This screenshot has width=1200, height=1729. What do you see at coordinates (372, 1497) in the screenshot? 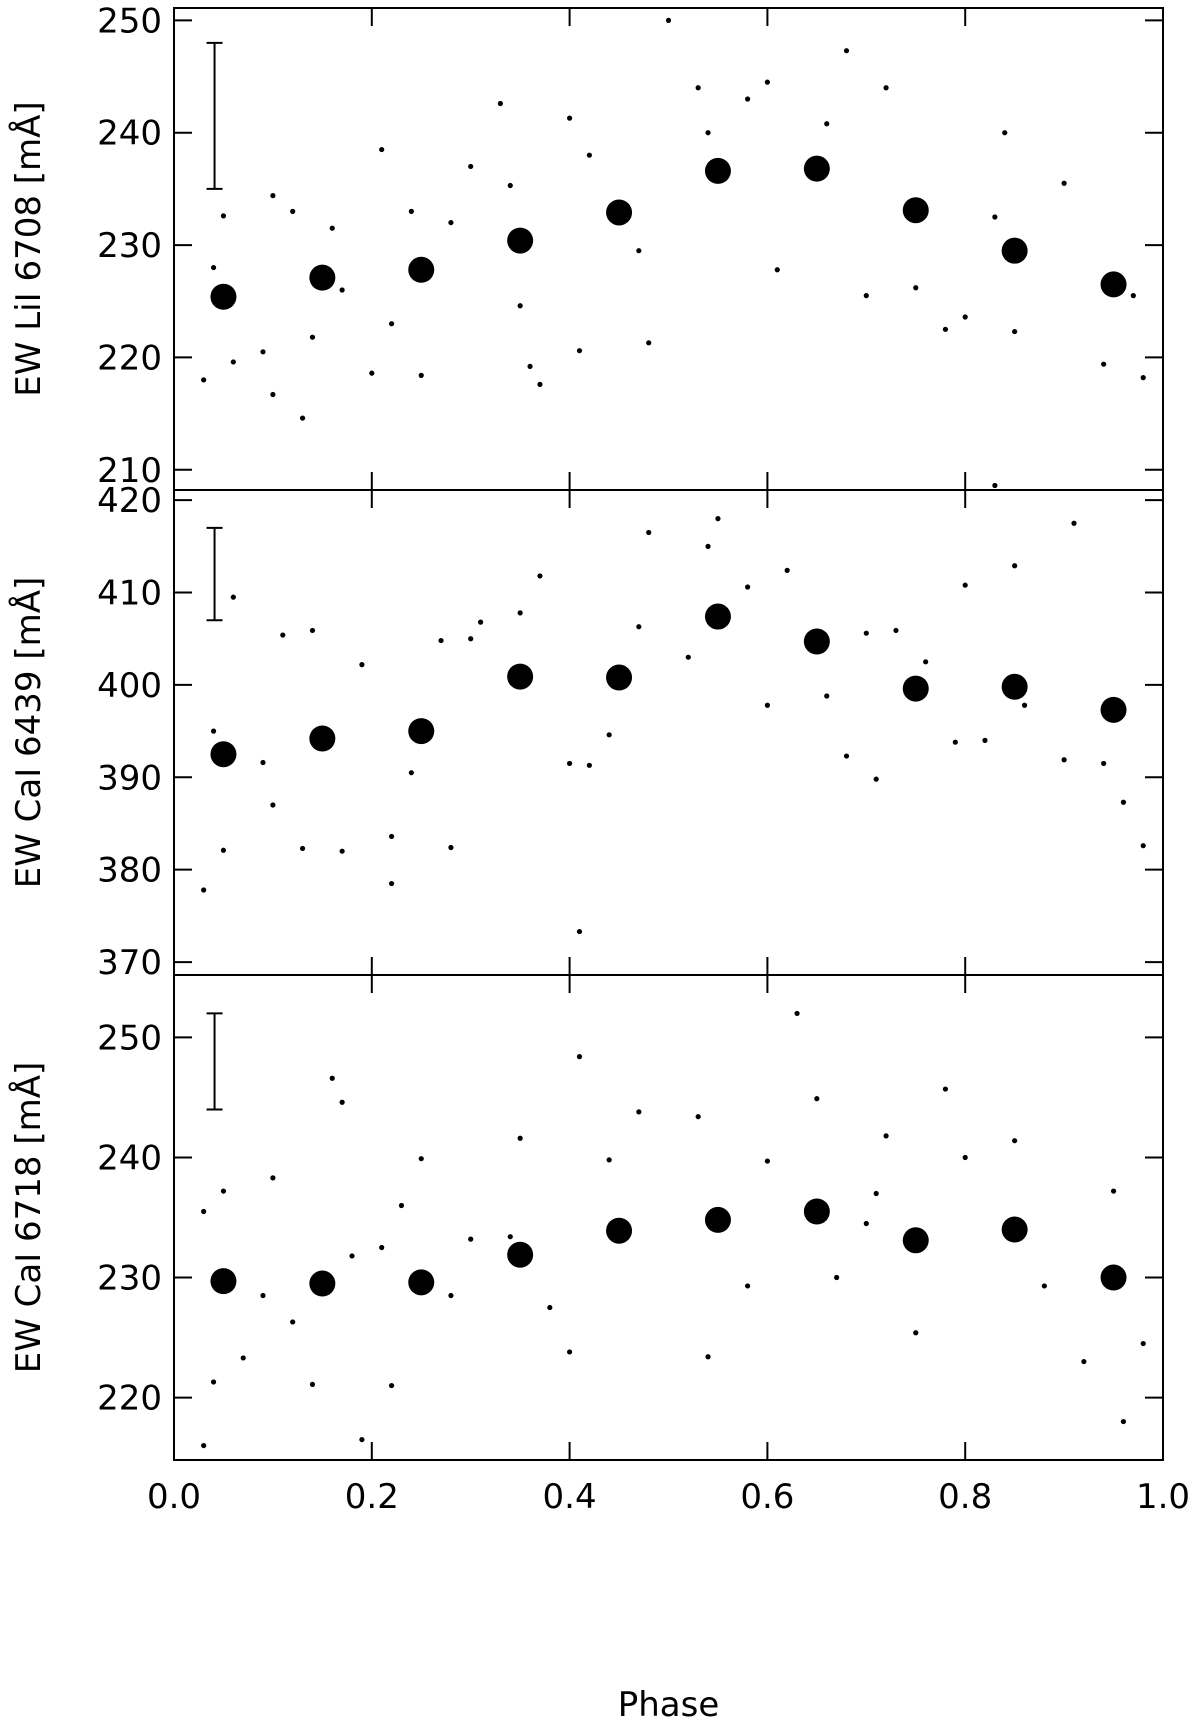
I see `x-tick-label: 0.2` at bounding box center [372, 1497].